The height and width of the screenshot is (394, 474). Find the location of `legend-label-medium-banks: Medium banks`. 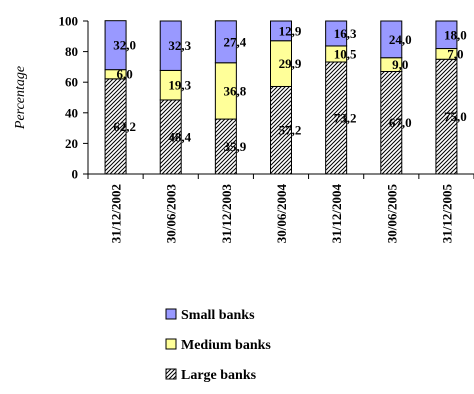

legend-label-medium-banks: Medium banks is located at coordinates (226, 345).